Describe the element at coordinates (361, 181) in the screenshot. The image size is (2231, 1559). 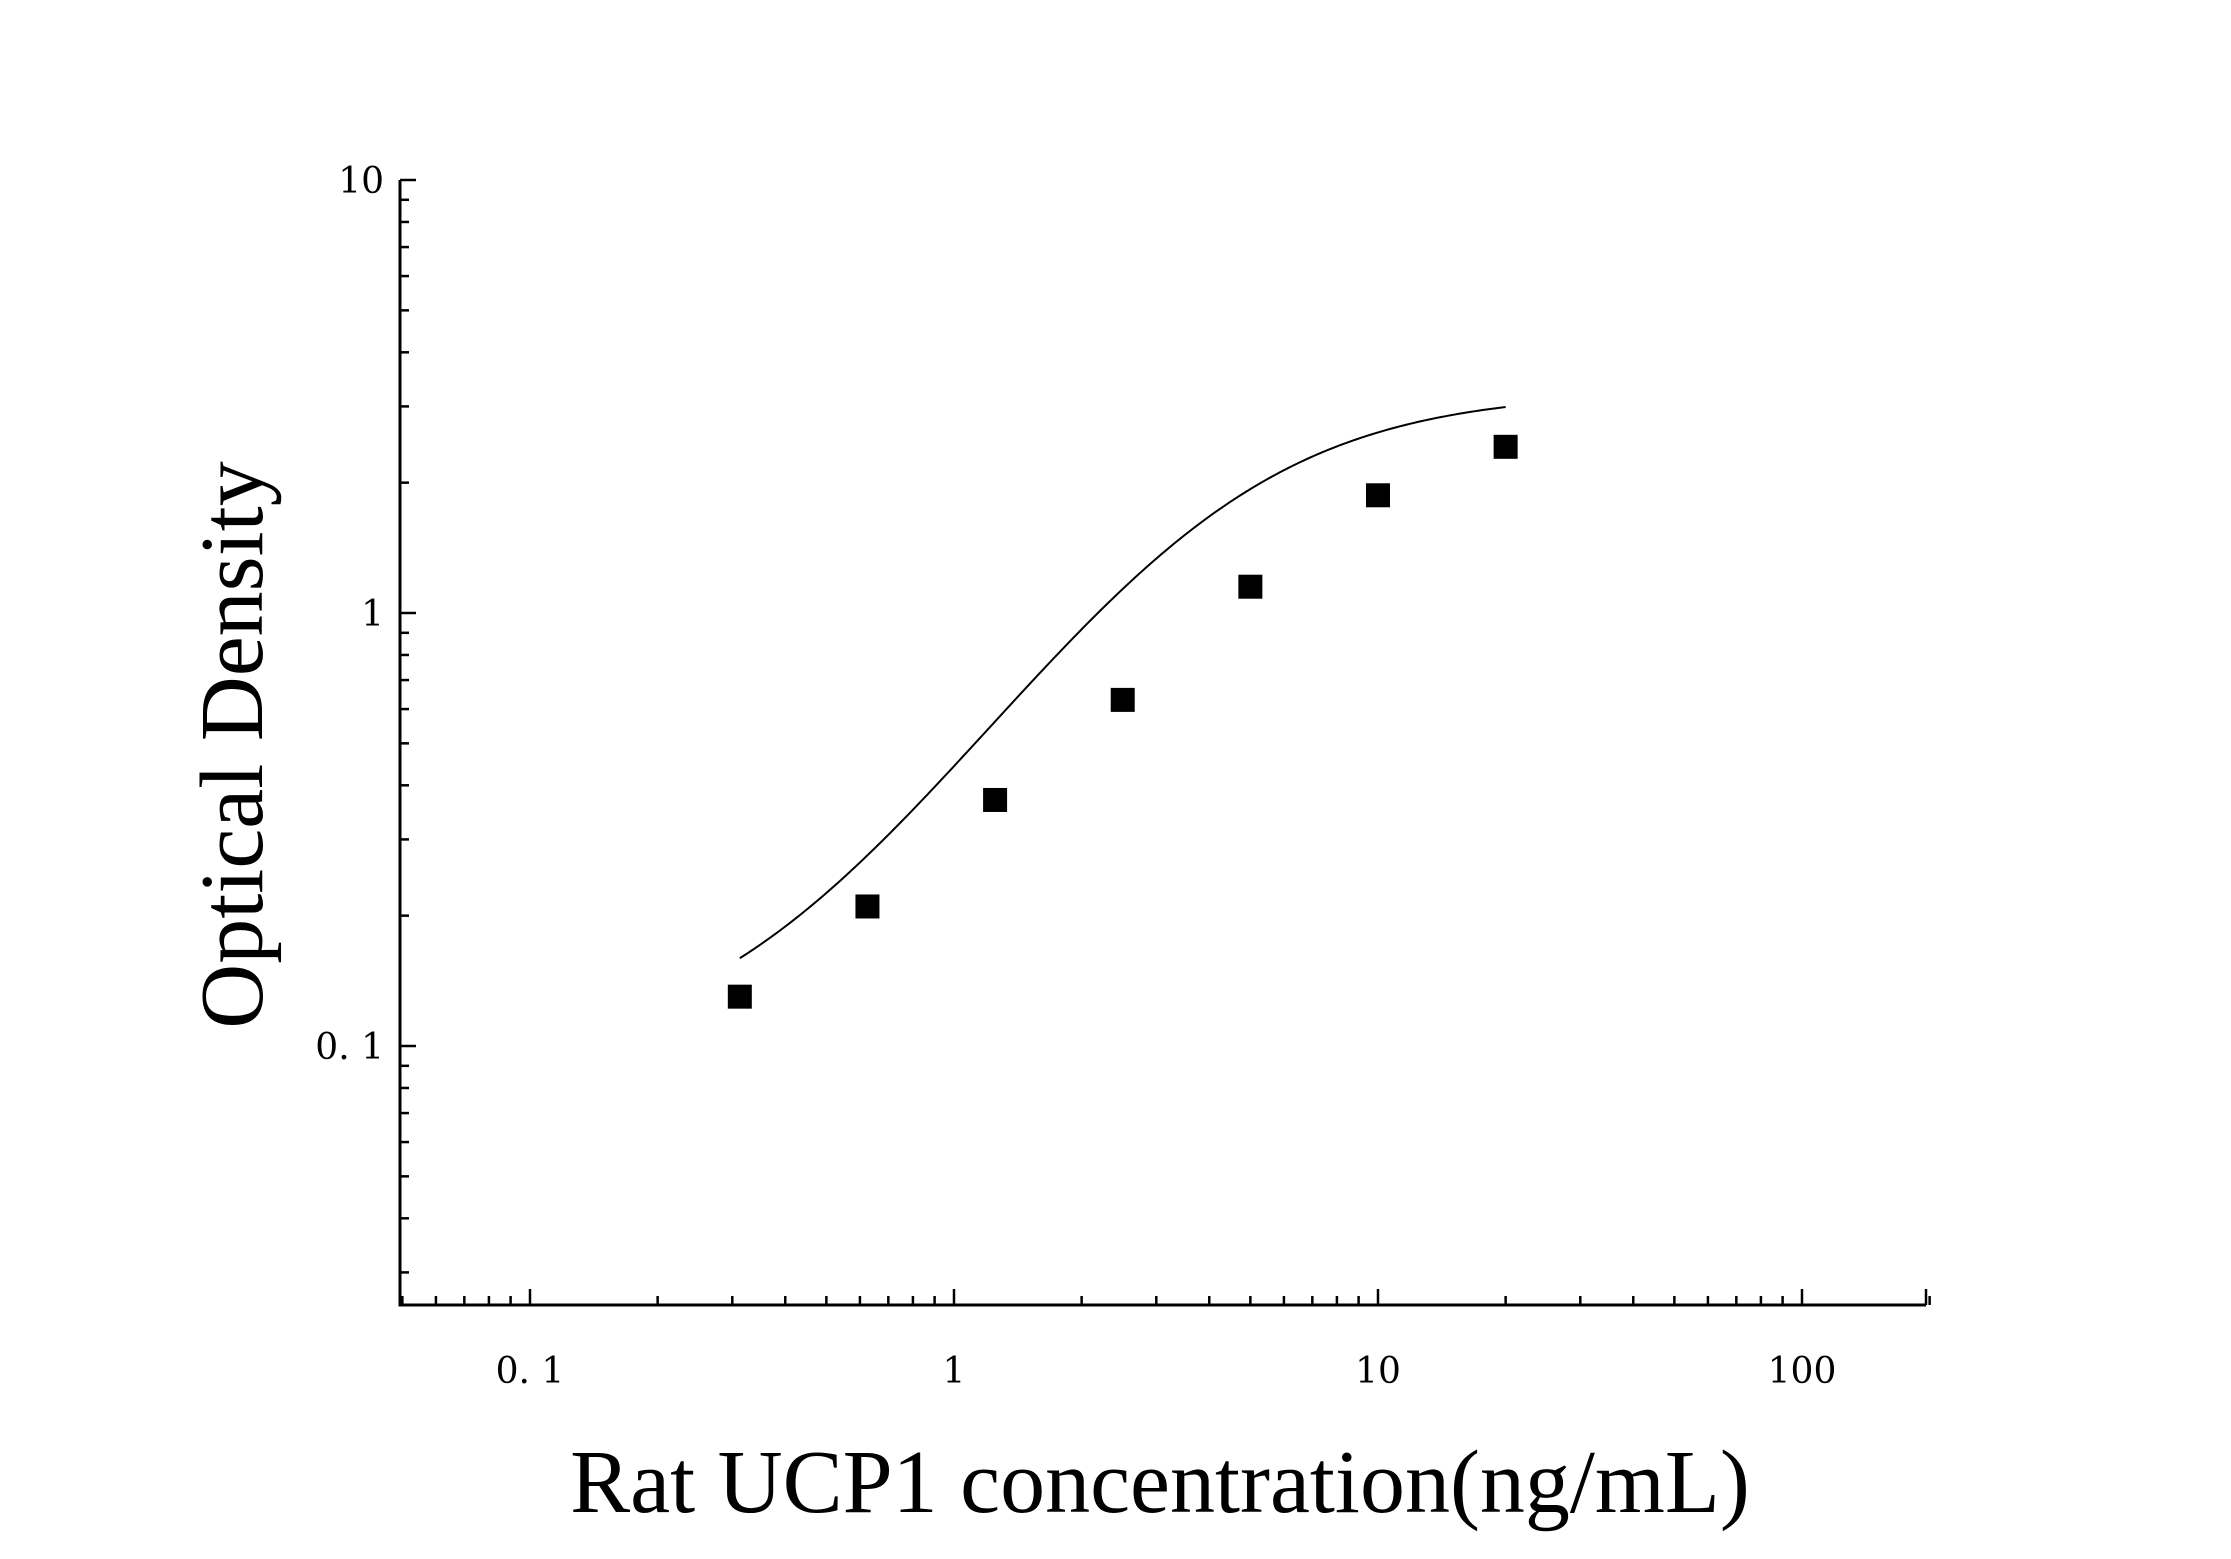
I see `y-tick-label: 10` at that location.